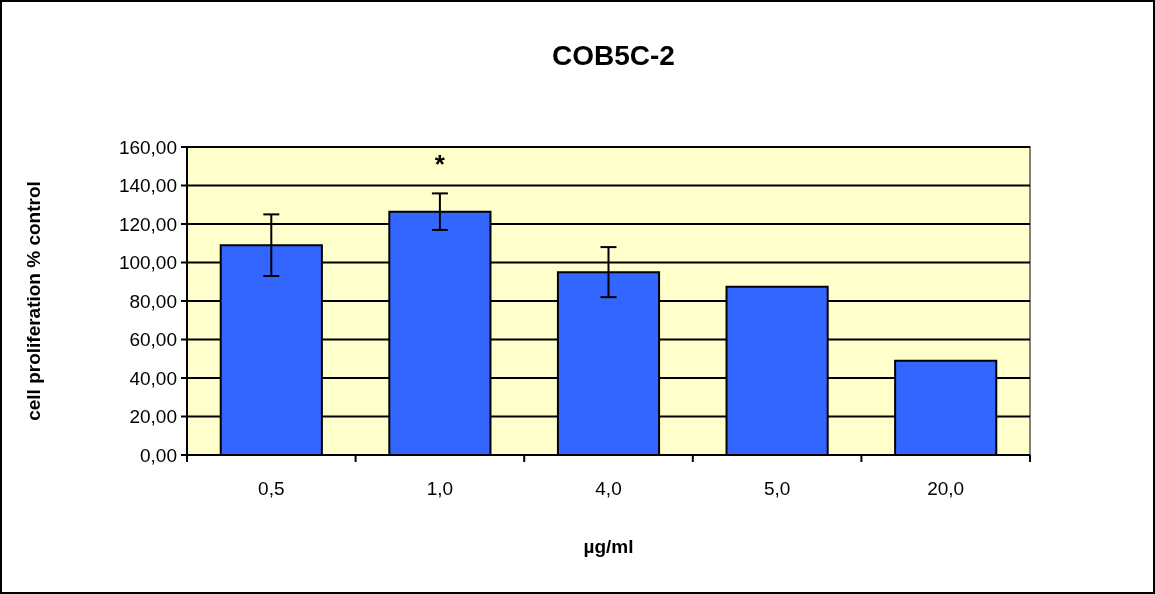 Image resolution: width=1155 pixels, height=594 pixels. Describe the element at coordinates (440, 164) in the screenshot. I see `annotation: *` at that location.